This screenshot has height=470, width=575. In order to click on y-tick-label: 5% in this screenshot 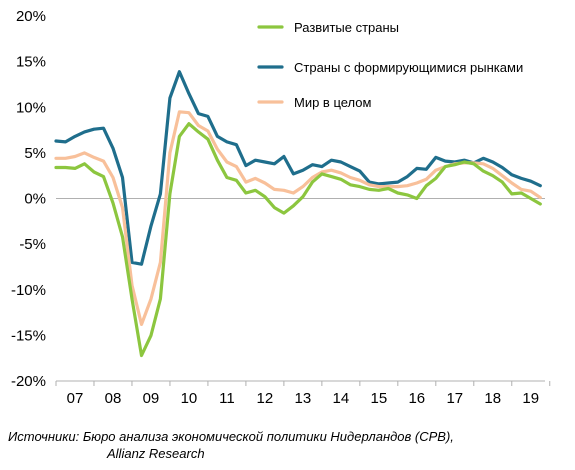, I will do `click(35, 153)`.